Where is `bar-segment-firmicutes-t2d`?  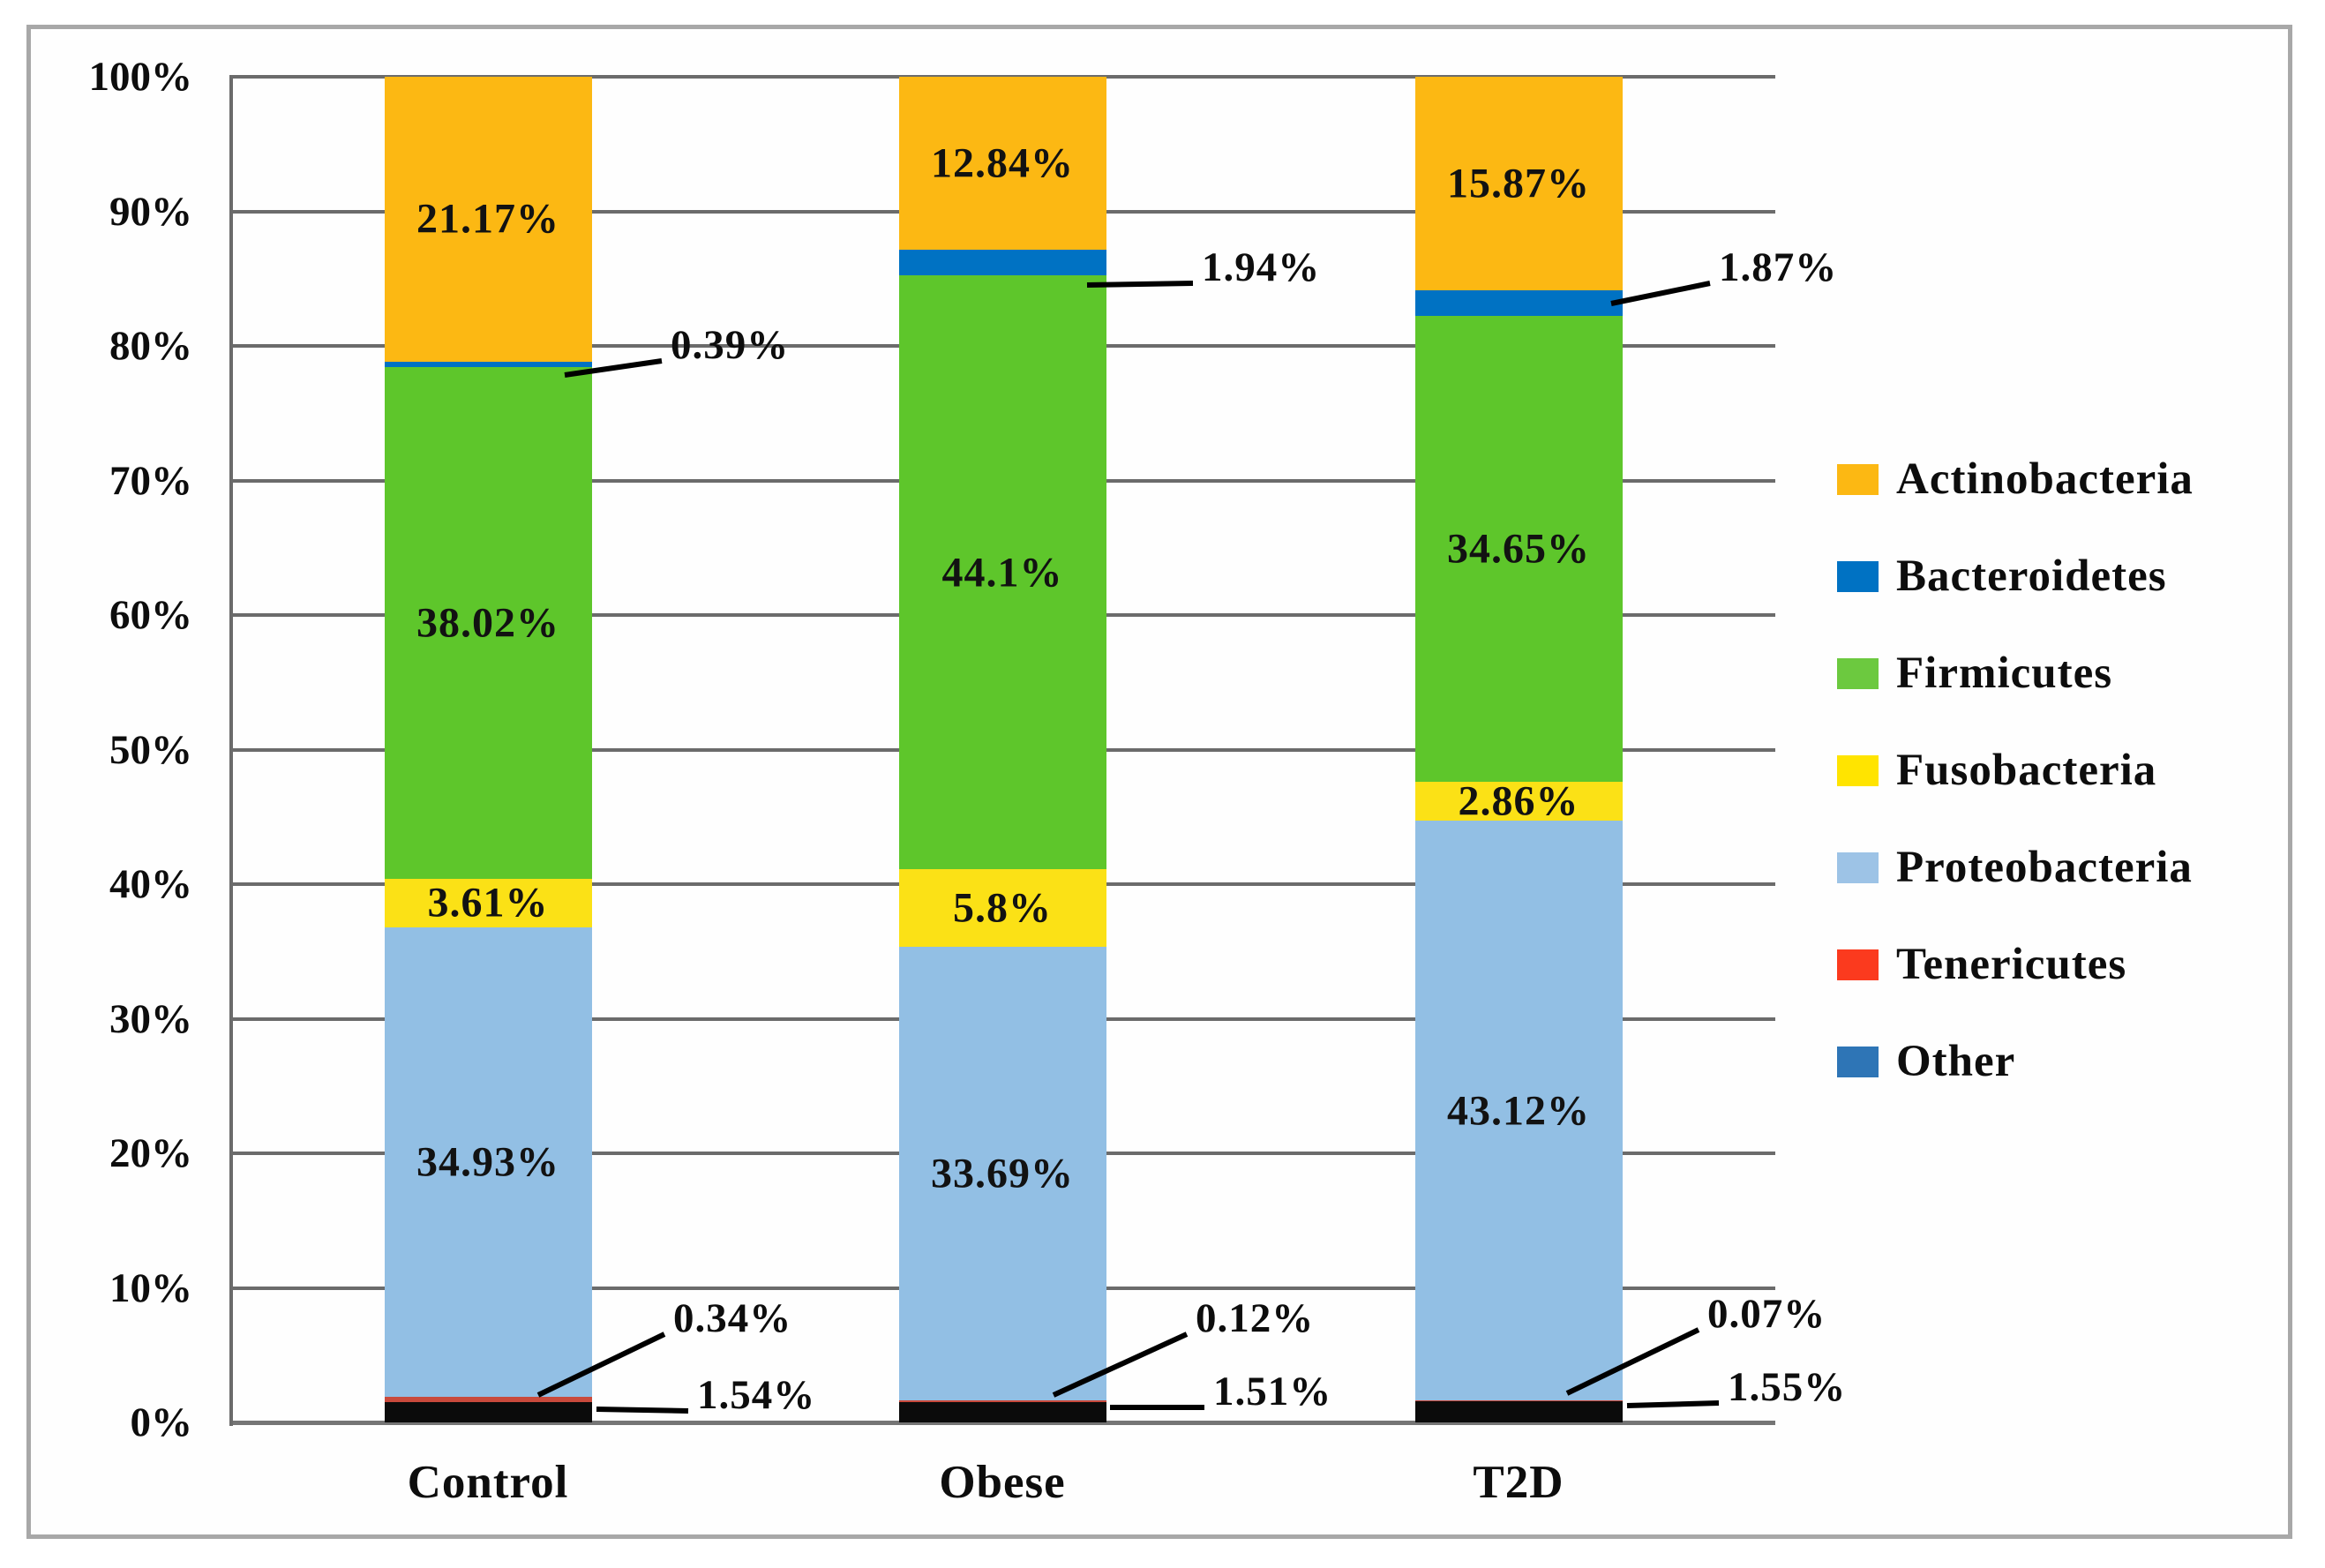 bar-segment-firmicutes-t2d is located at coordinates (1518, 549).